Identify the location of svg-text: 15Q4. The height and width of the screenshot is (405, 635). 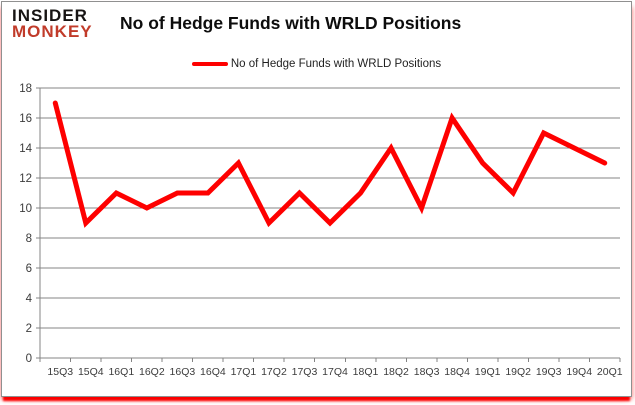
(91, 372).